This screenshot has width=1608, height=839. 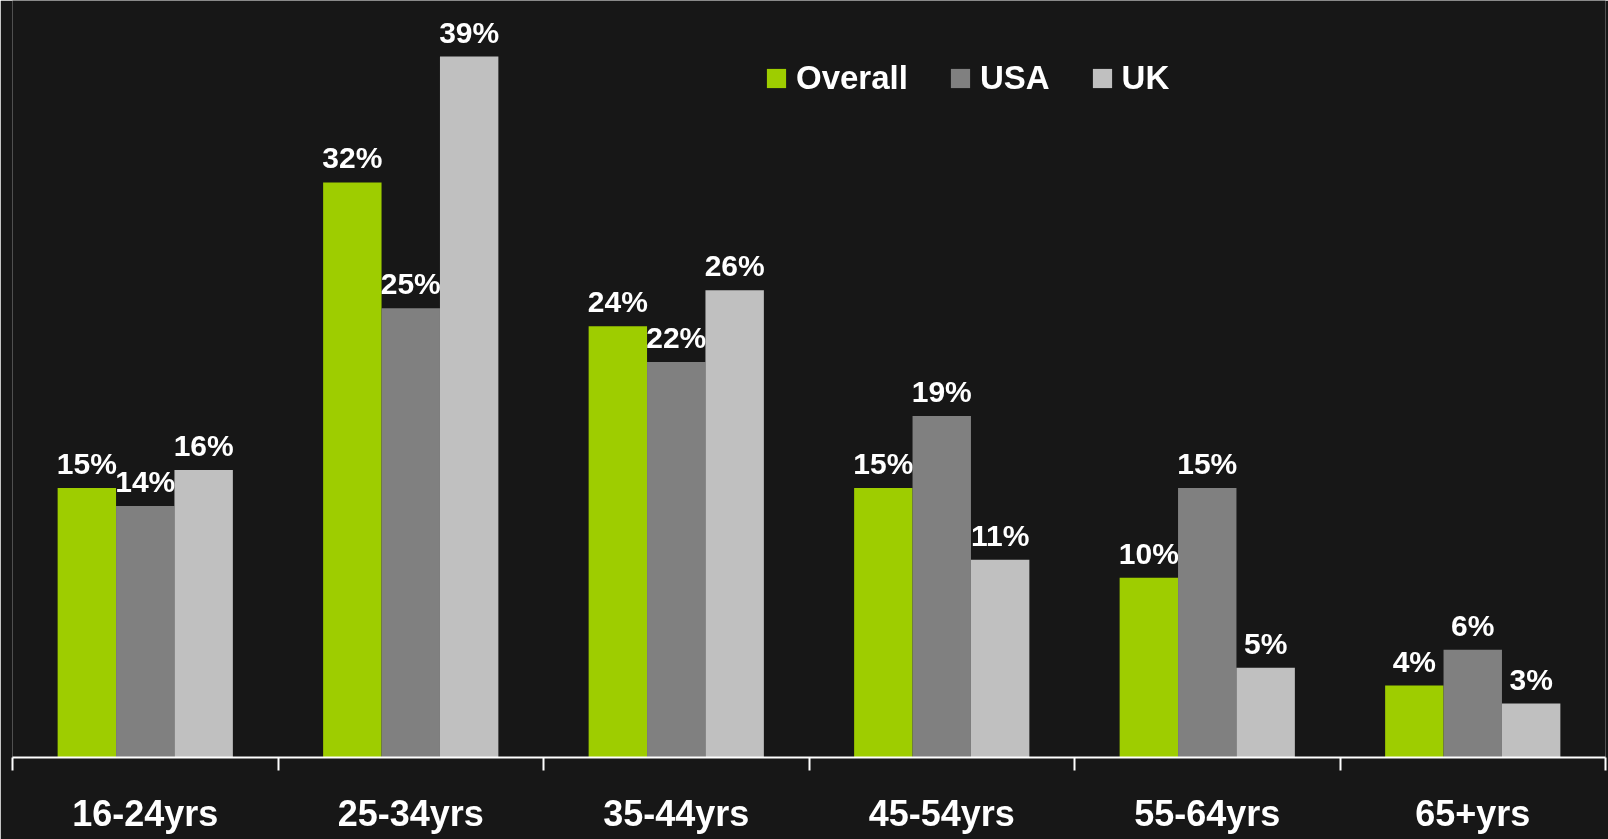 What do you see at coordinates (1473, 625) in the screenshot?
I see `data-label: 6%` at bounding box center [1473, 625].